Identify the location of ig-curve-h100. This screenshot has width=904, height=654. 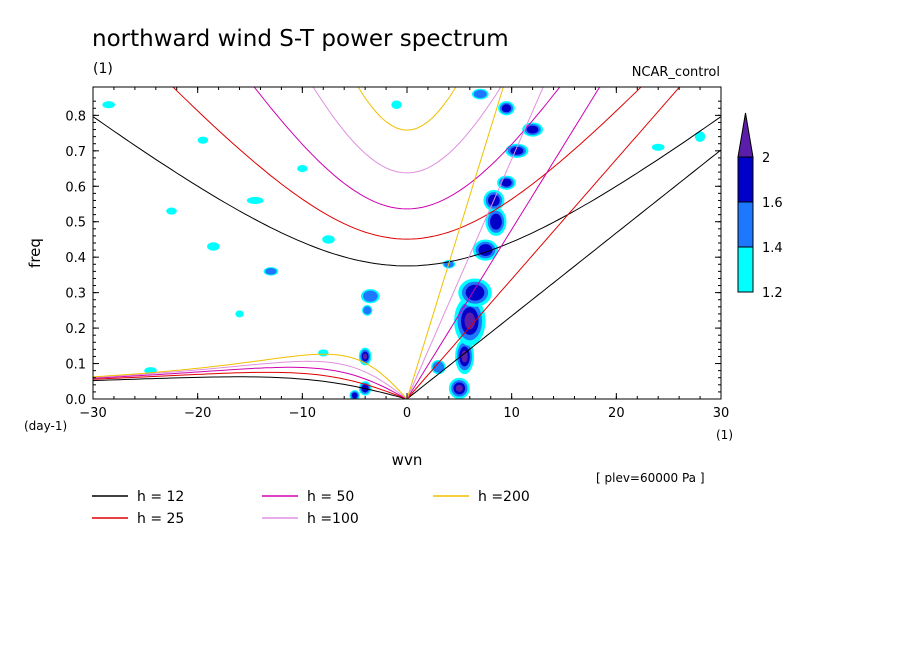
(407, 130).